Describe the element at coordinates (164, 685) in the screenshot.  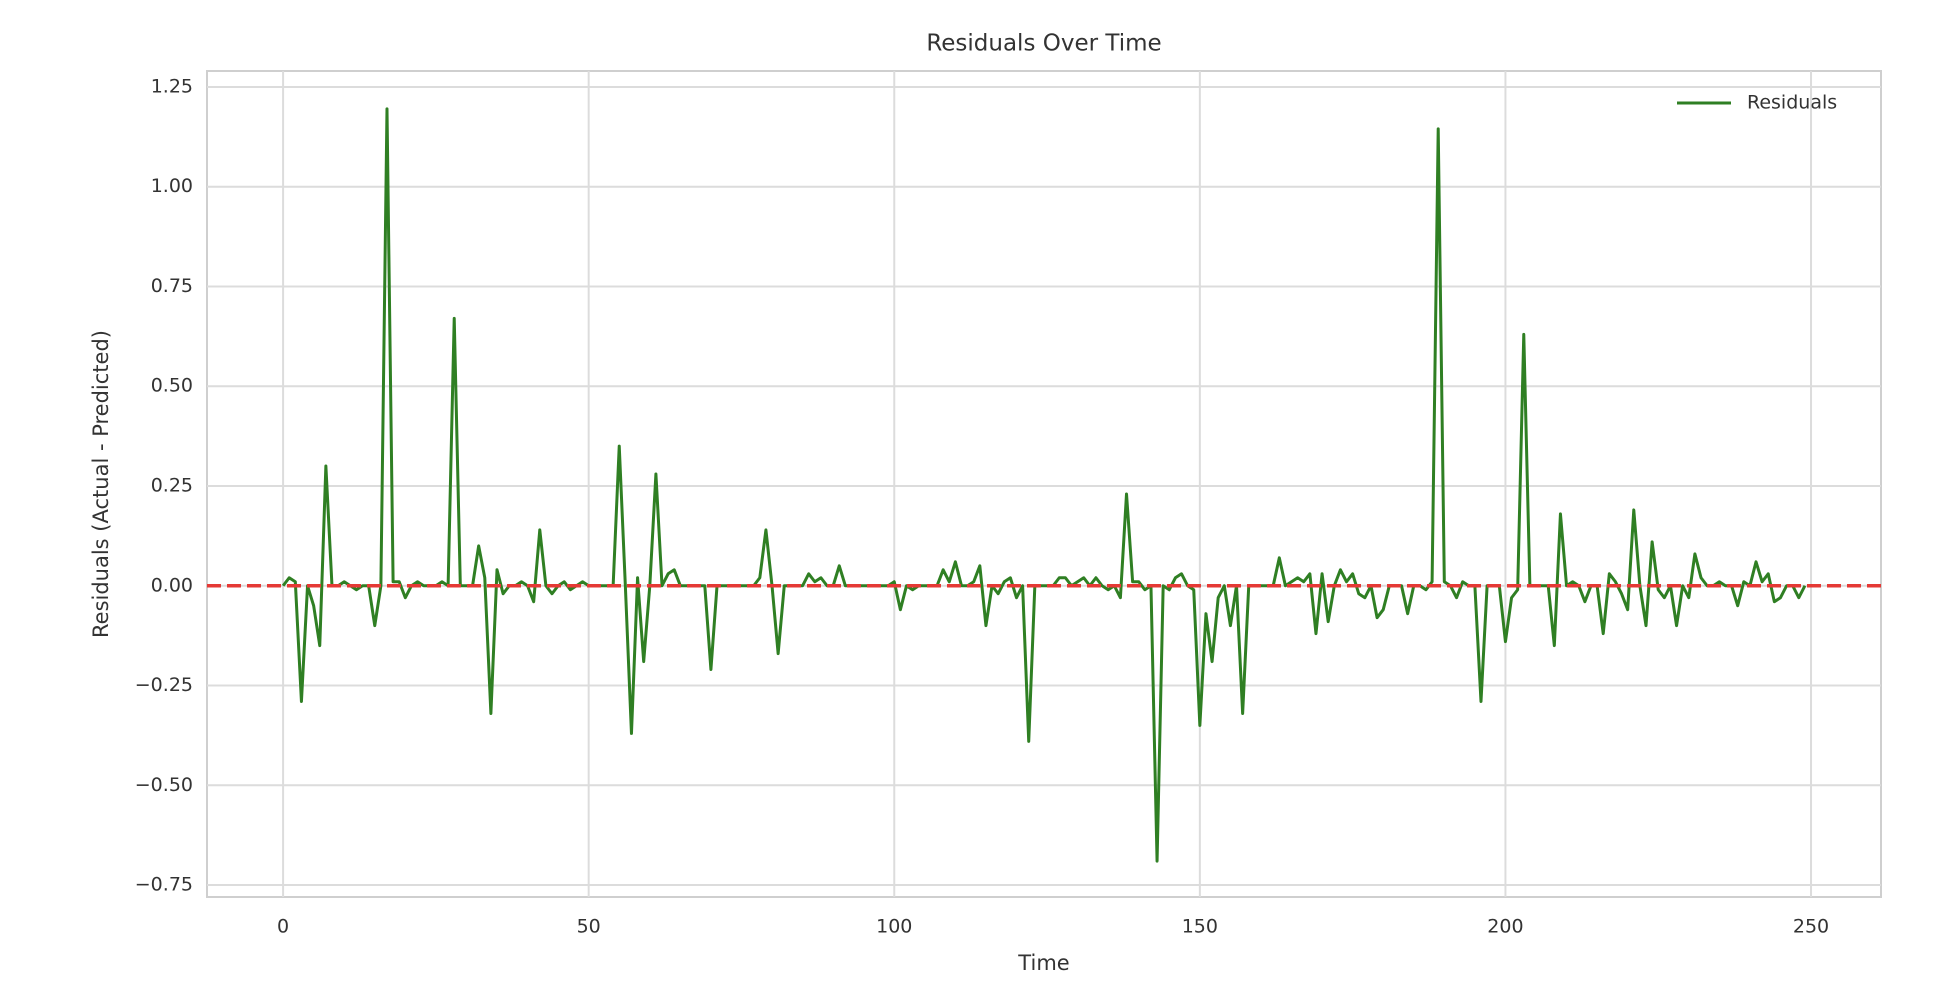
I see `y-tick-label: −0.25` at that location.